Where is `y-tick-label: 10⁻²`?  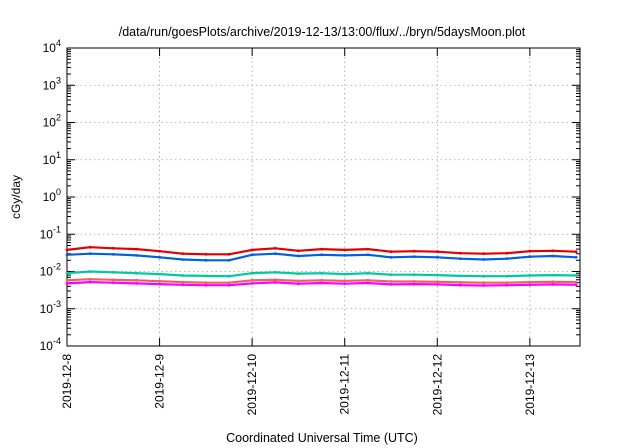
y-tick-label: 10⁻² is located at coordinates (50, 270).